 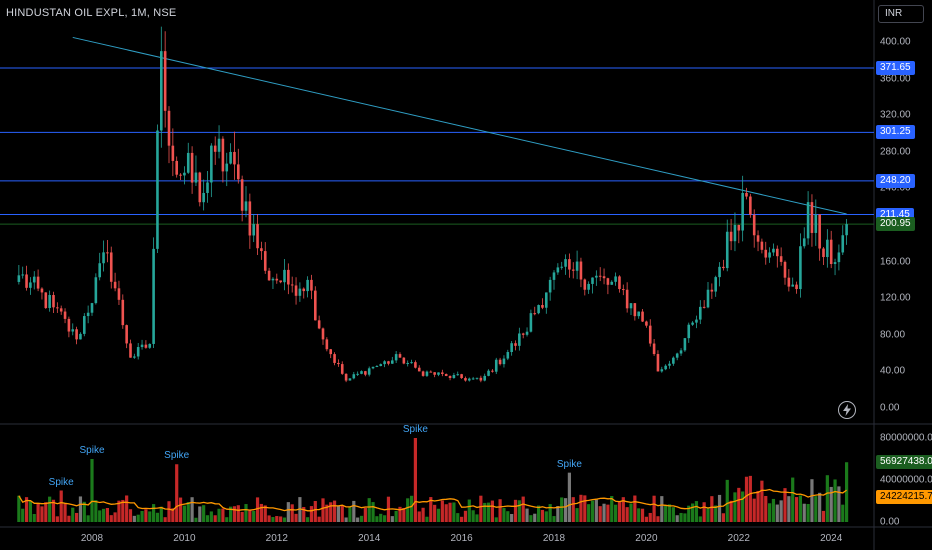 What do you see at coordinates (906, 438) in the screenshot?
I see `volume-tick-label: 80000000.00` at bounding box center [906, 438].